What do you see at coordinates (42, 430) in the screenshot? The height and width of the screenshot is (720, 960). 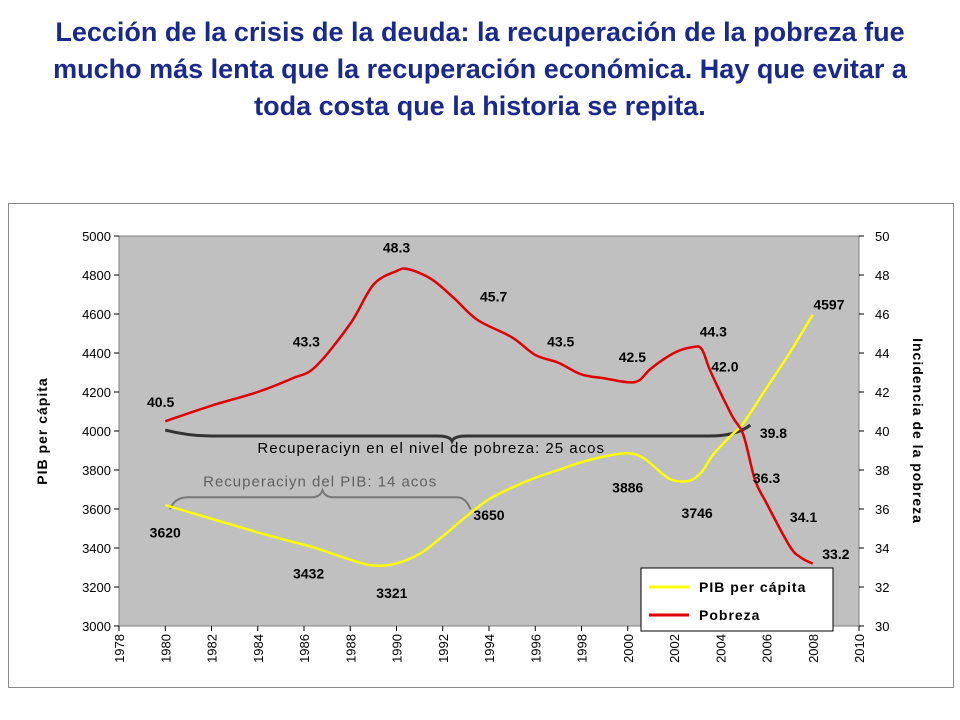 I see `y-axis-title: PIB per cápita` at bounding box center [42, 430].